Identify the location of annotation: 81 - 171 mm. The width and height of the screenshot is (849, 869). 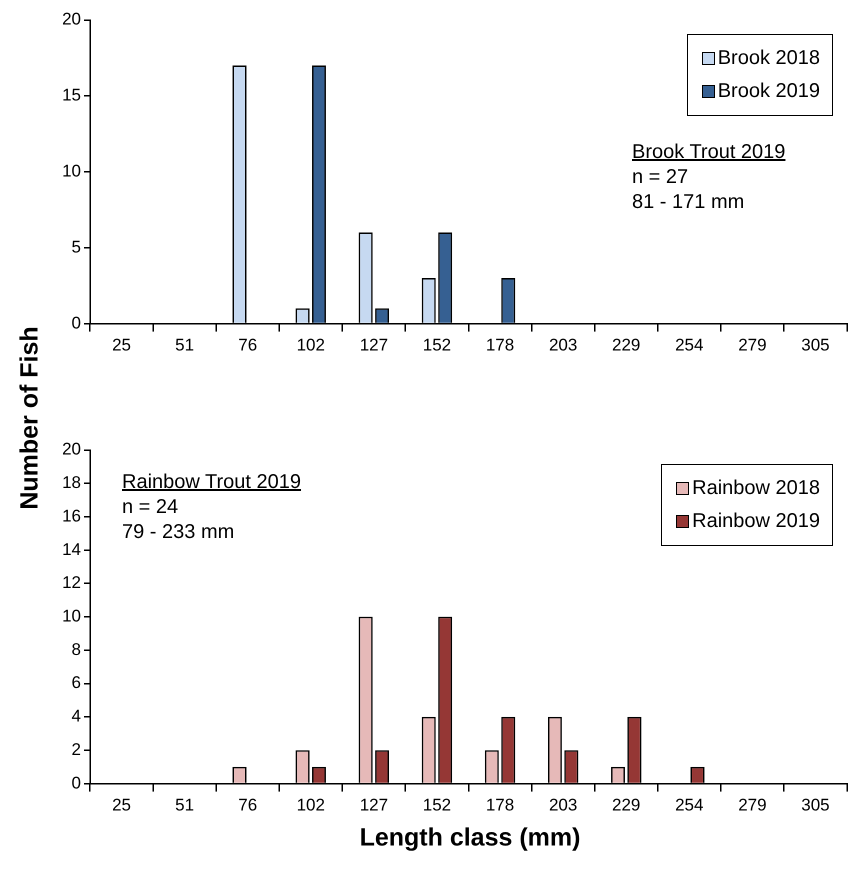
(689, 202).